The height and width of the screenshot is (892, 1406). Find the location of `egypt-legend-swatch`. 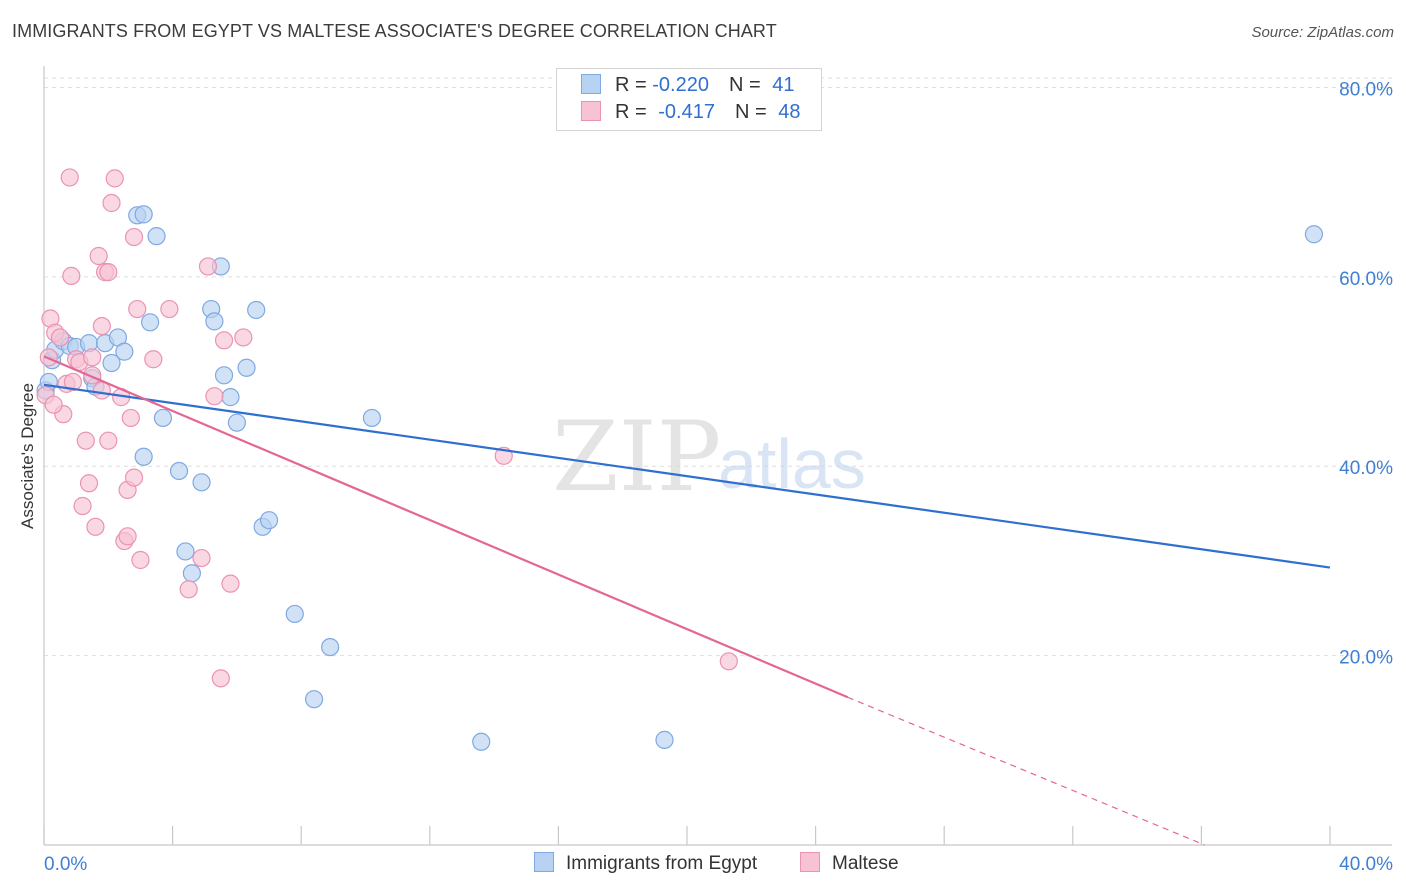

egypt-legend-swatch is located at coordinates (544, 862).